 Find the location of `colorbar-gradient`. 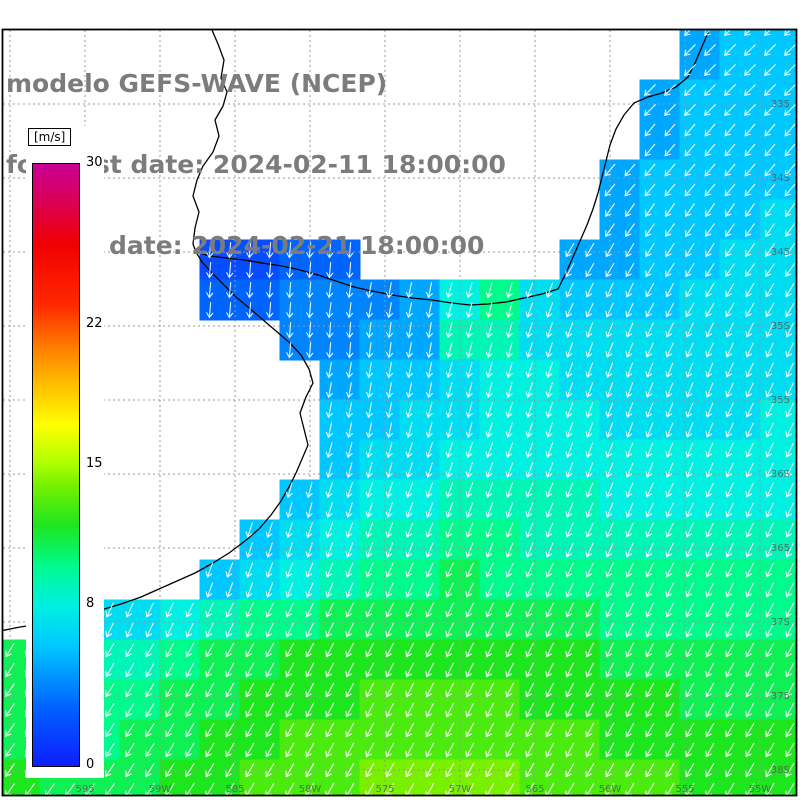

colorbar-gradient is located at coordinates (56, 465).